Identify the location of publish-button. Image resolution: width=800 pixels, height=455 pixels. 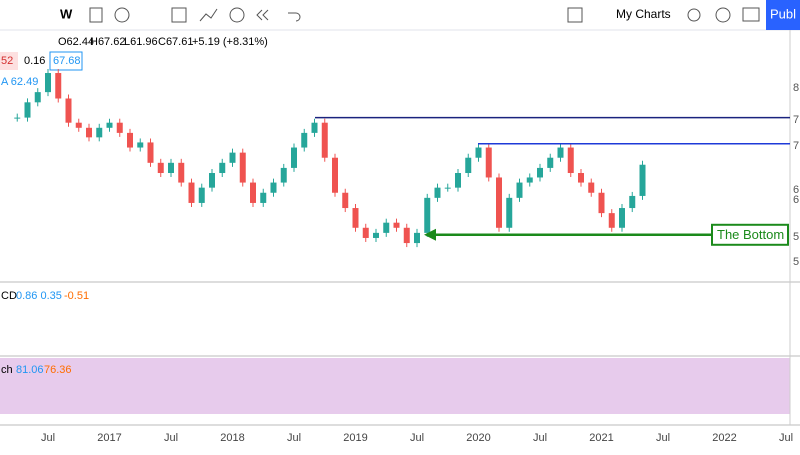
(783, 15).